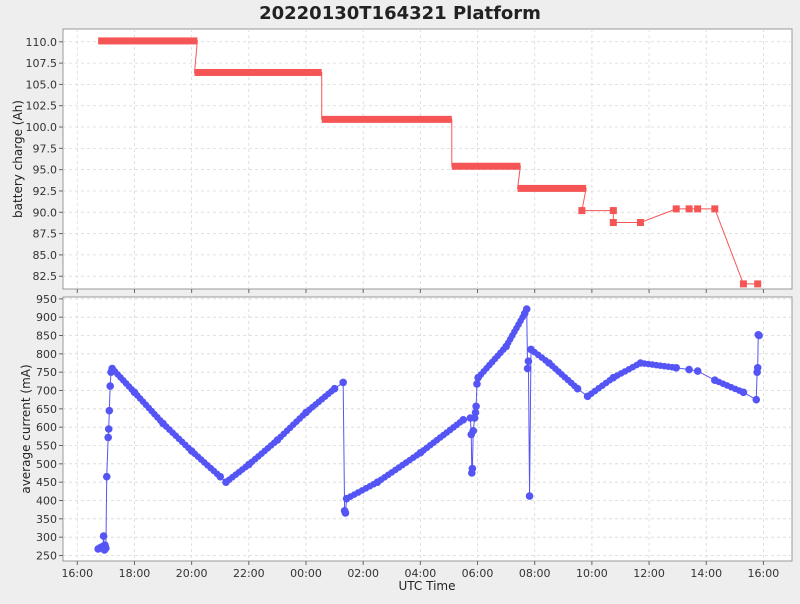 The image size is (800, 604). Describe the element at coordinates (135, 573) in the screenshot. I see `x-tick-label: 18:00` at that location.